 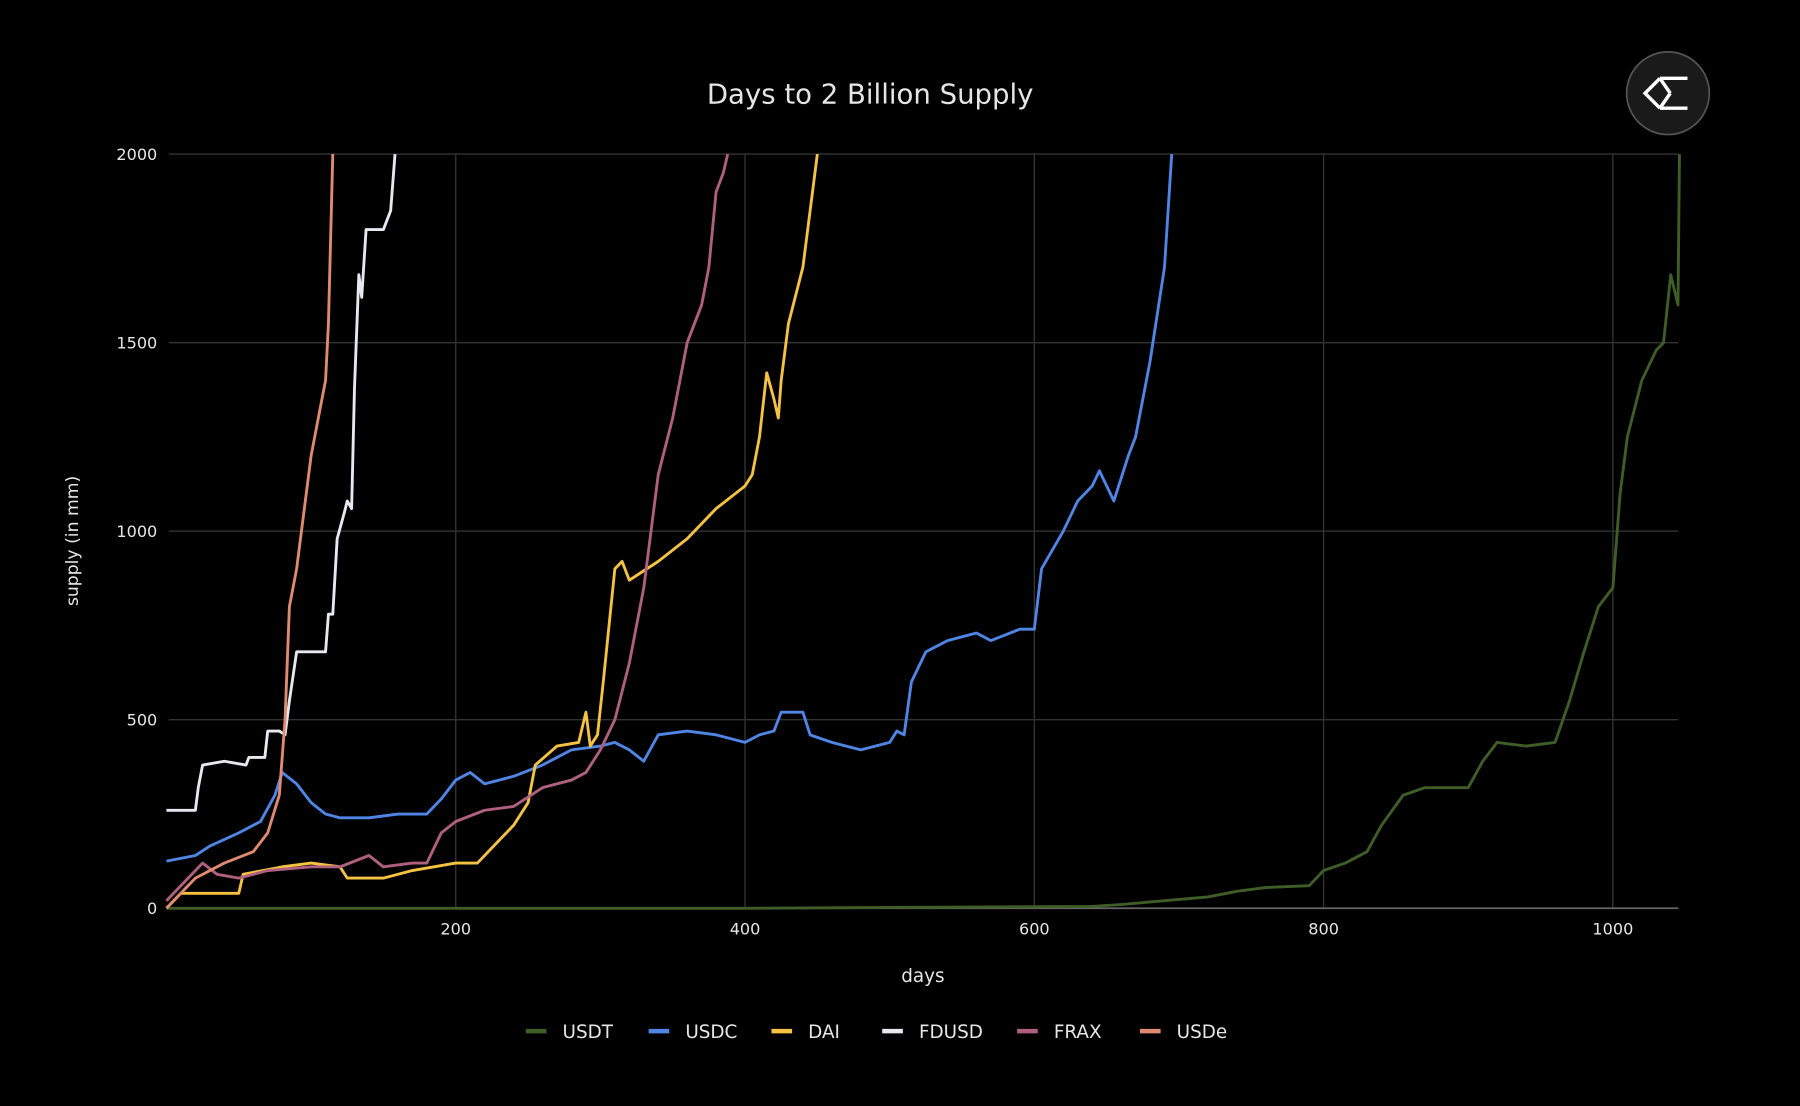 What do you see at coordinates (876, 1032) in the screenshot?
I see `legend: USDT USDC DAI FDUSD FRAX USDe` at bounding box center [876, 1032].